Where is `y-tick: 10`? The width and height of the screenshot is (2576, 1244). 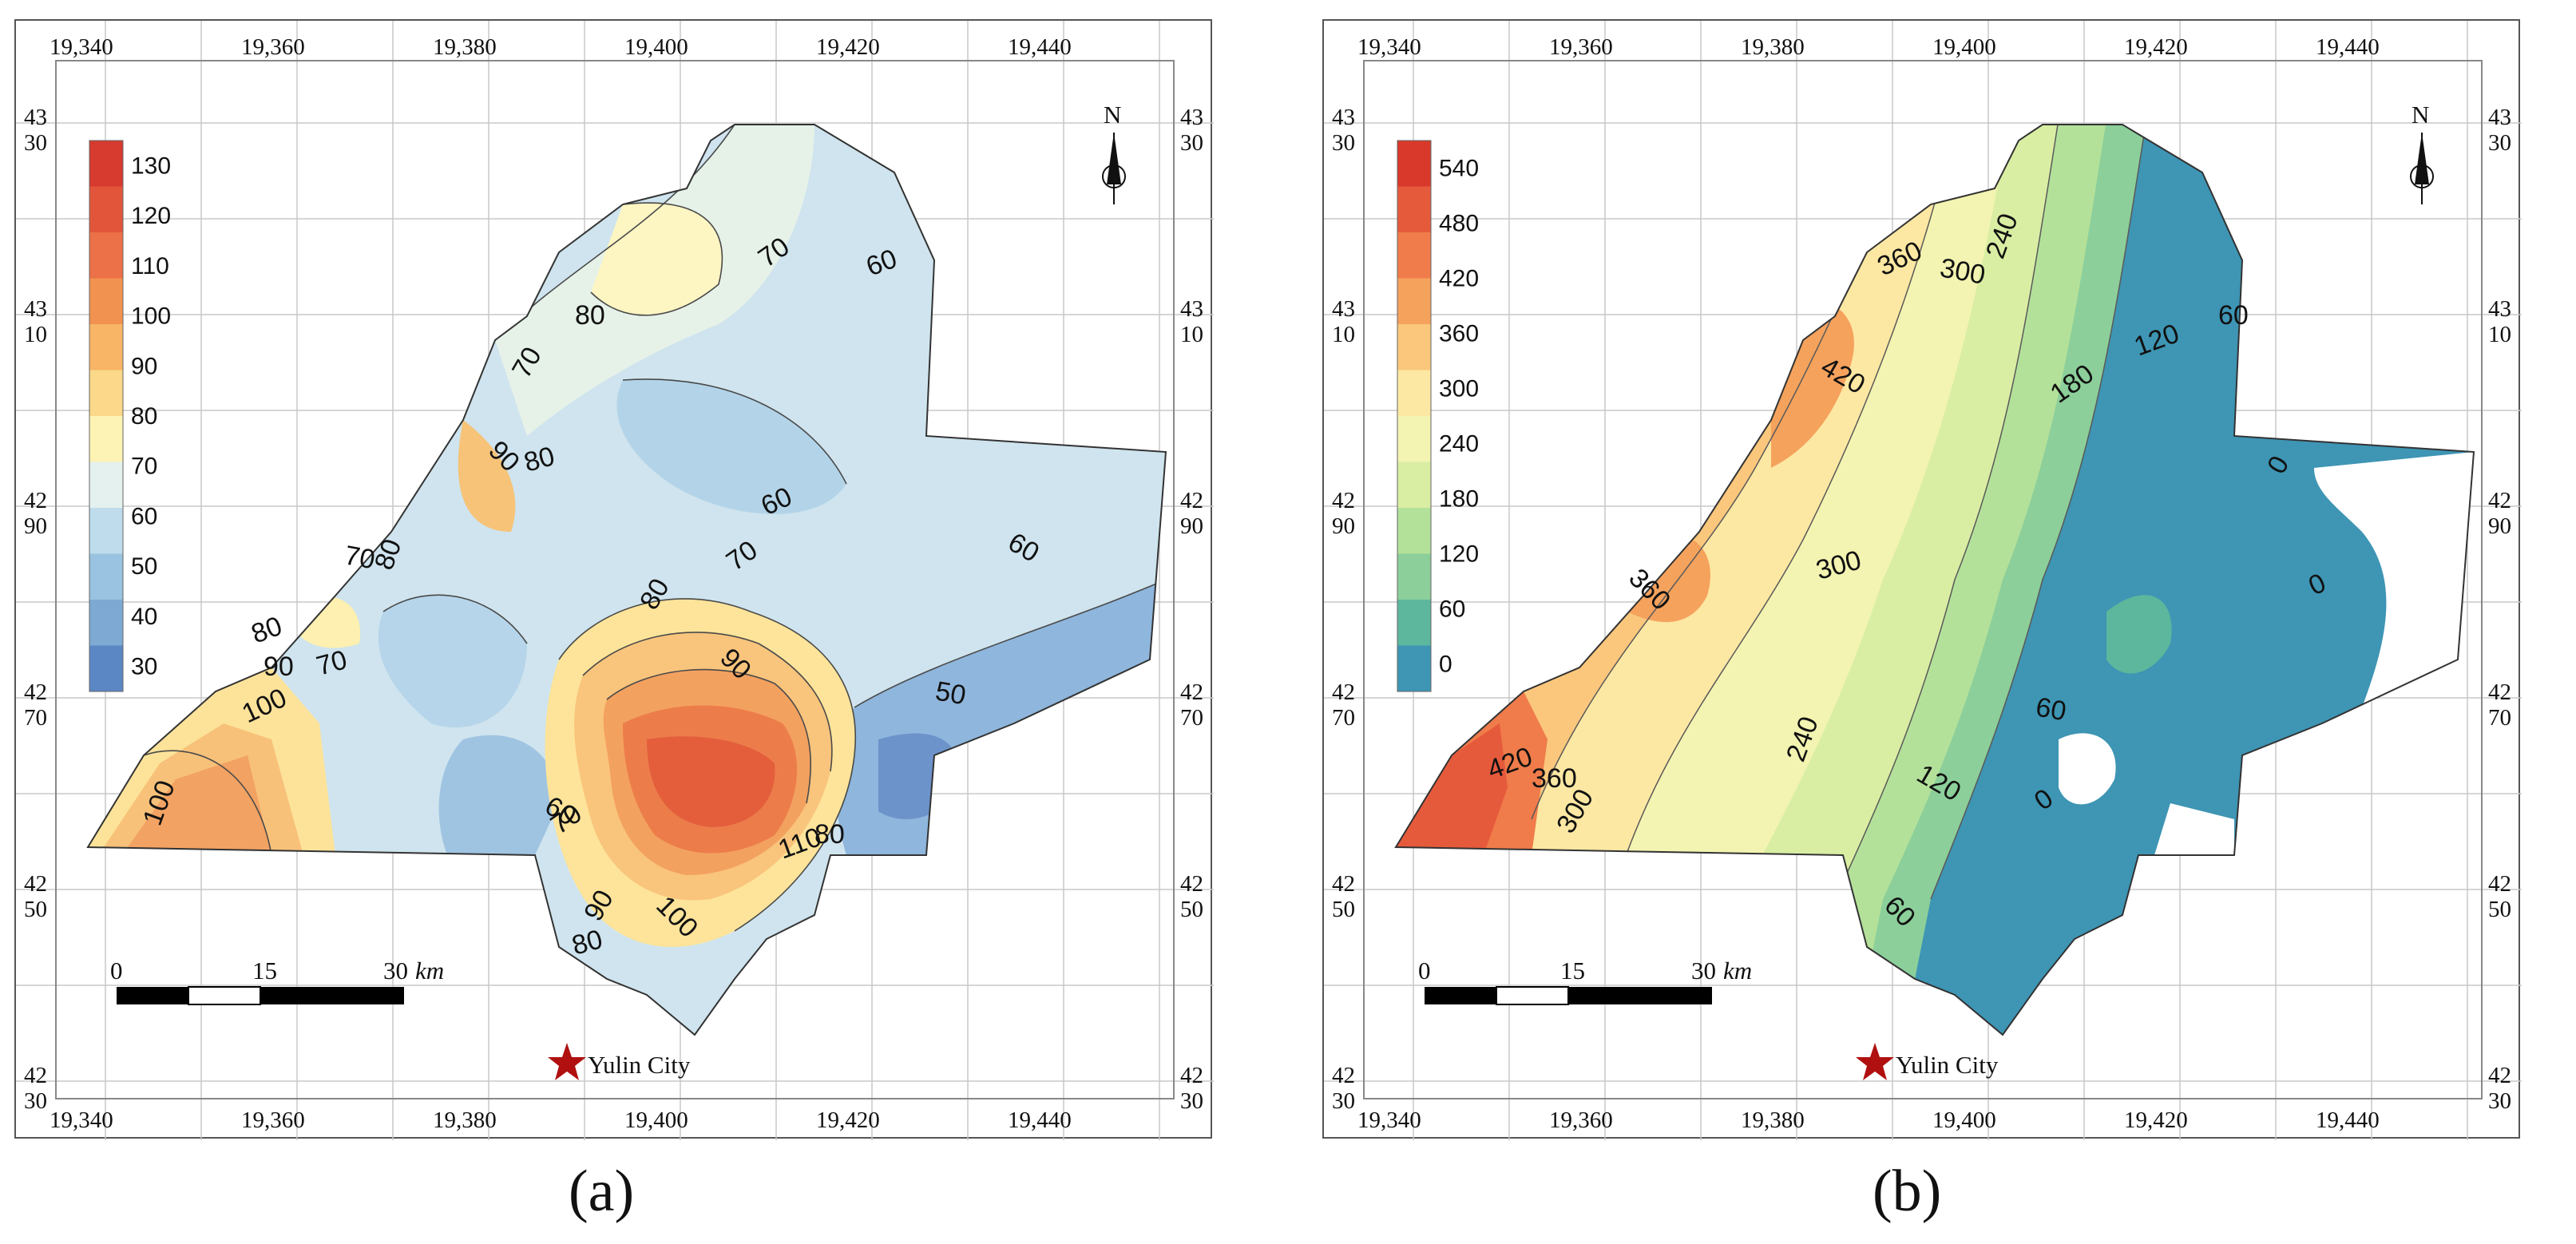
y-tick: 10 is located at coordinates (1191, 334).